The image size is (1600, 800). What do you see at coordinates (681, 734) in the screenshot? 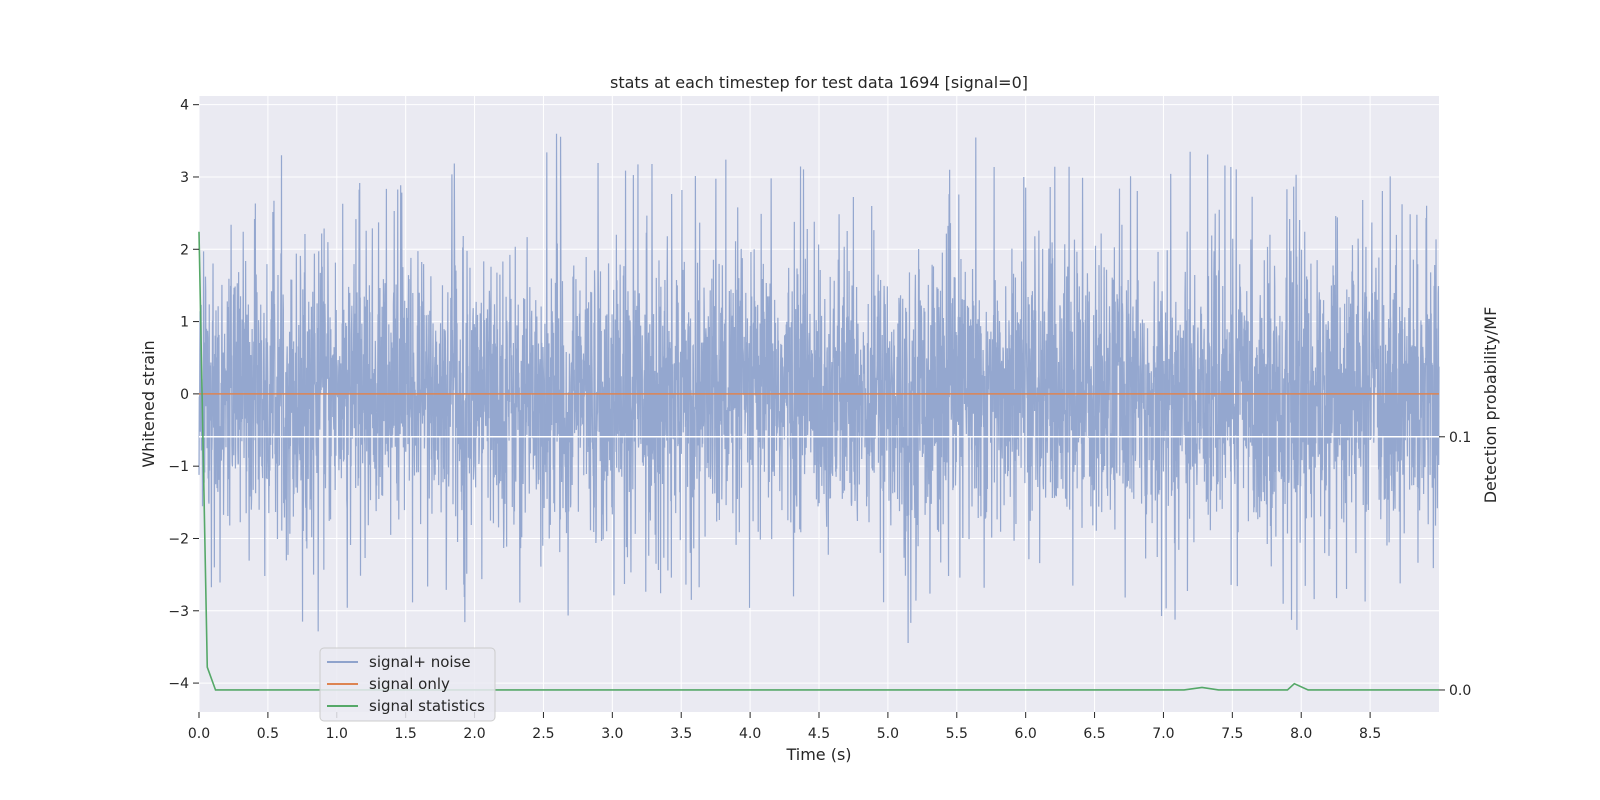
I see `x-tick-label-7: 3.5` at bounding box center [681, 734].